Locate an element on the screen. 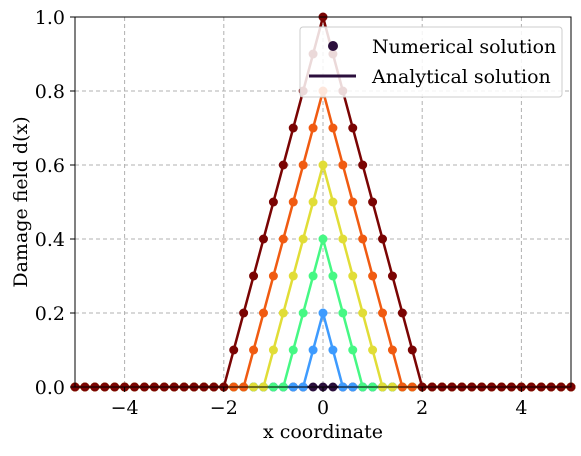 Image resolution: width=581 pixels, height=456 pixels. legend: Numerical solution Analytical solution is located at coordinates (431, 62).